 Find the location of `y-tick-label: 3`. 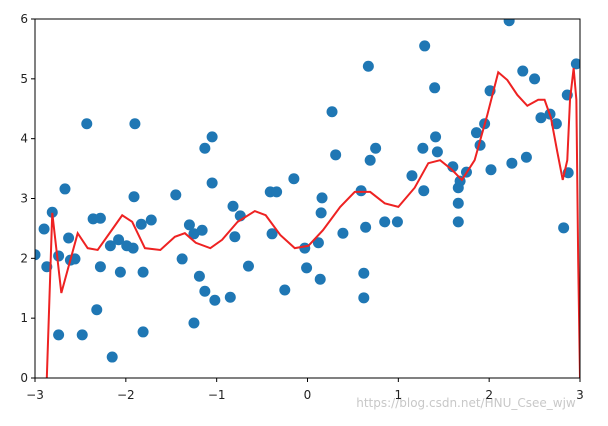

y-tick-label: 3 is located at coordinates (24, 199).